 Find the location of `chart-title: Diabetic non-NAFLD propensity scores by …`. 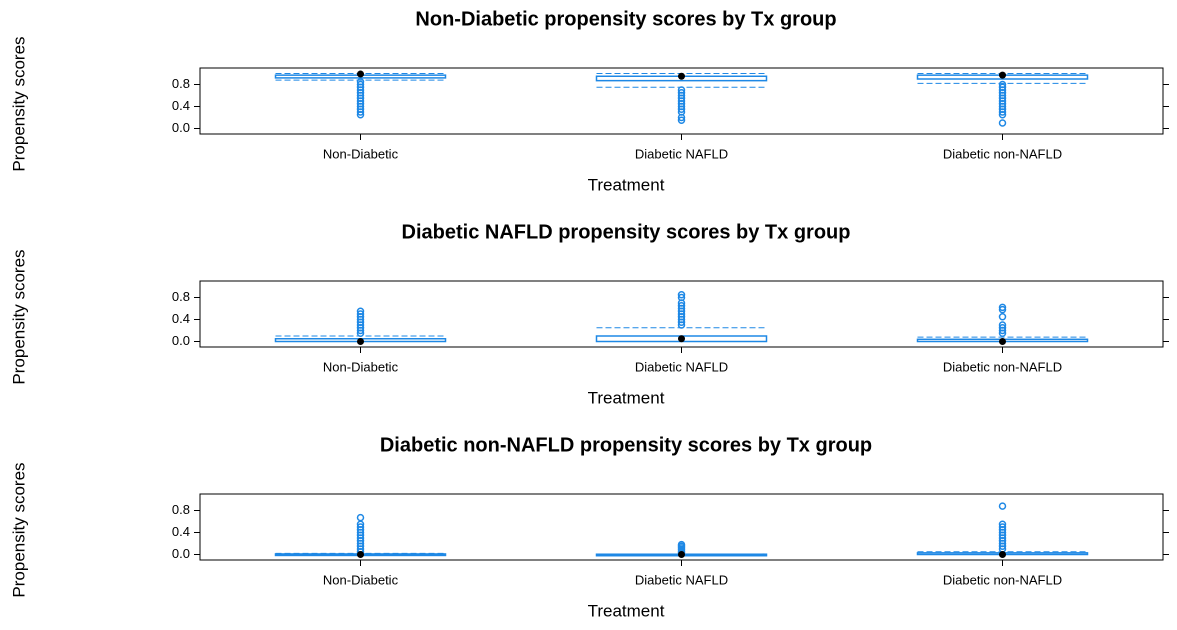

chart-title: Diabetic non-NAFLD propensity scores by … is located at coordinates (626, 445).